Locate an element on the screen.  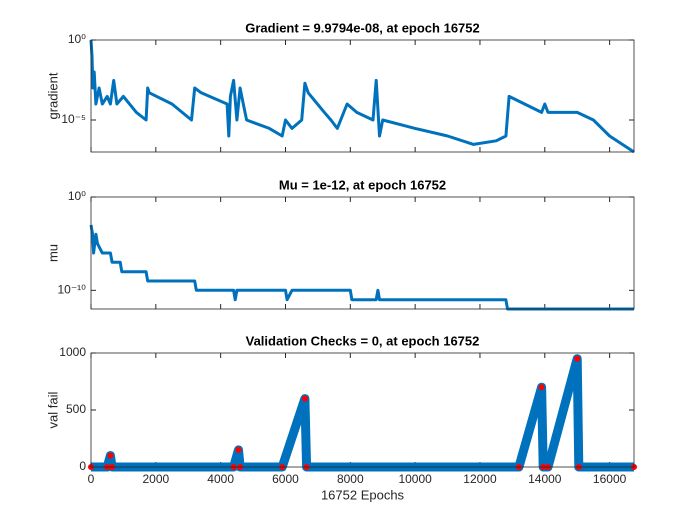
x-tick-label: 4000 is located at coordinates (220, 479).